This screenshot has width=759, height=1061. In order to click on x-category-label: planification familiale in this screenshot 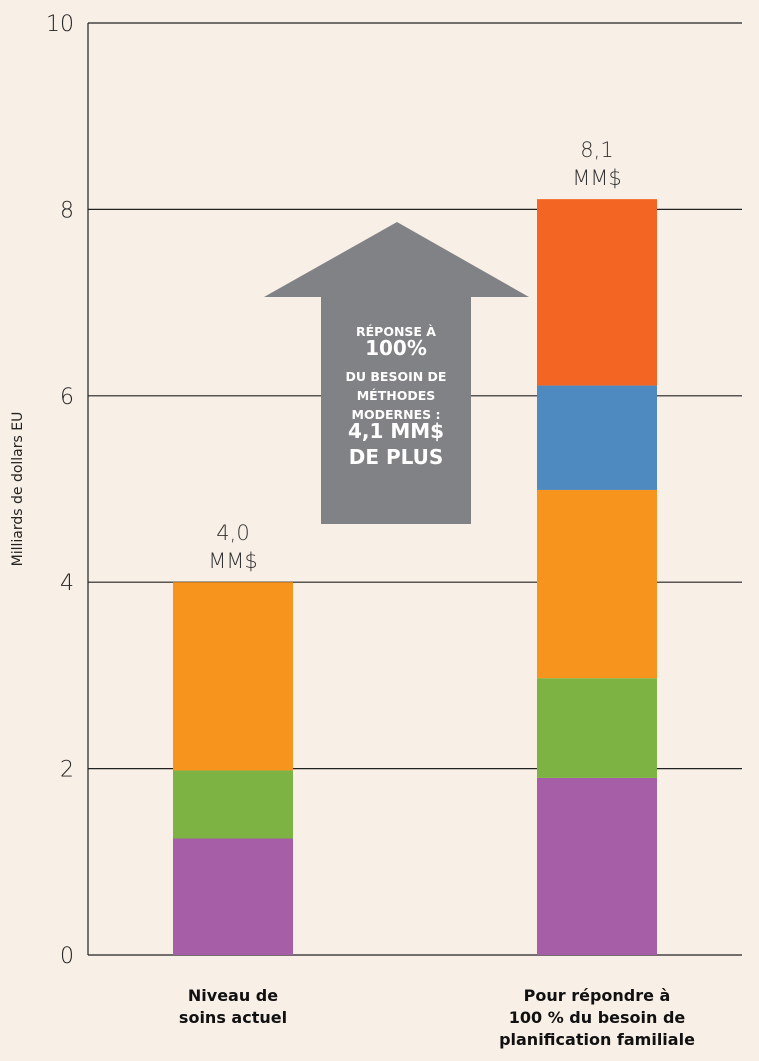, I will do `click(597, 1039)`.